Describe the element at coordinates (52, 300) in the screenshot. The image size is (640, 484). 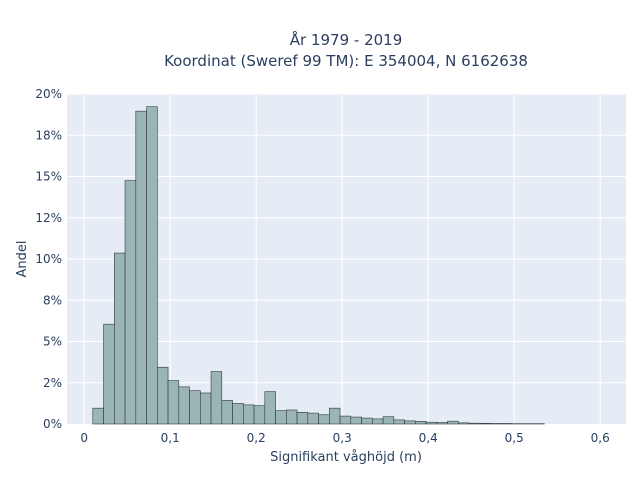
I see `y-tick-label: 8%` at that location.